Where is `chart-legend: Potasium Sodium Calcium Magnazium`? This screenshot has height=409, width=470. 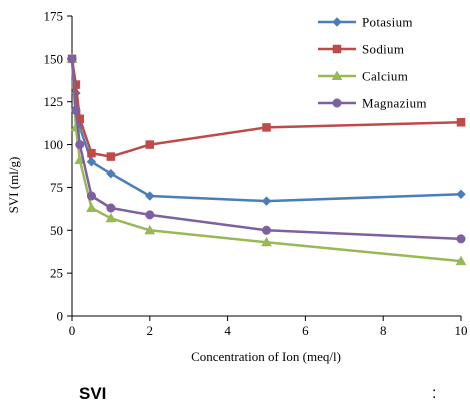 chart-legend: Potasium Sodium Calcium Magnazium is located at coordinates (372, 63).